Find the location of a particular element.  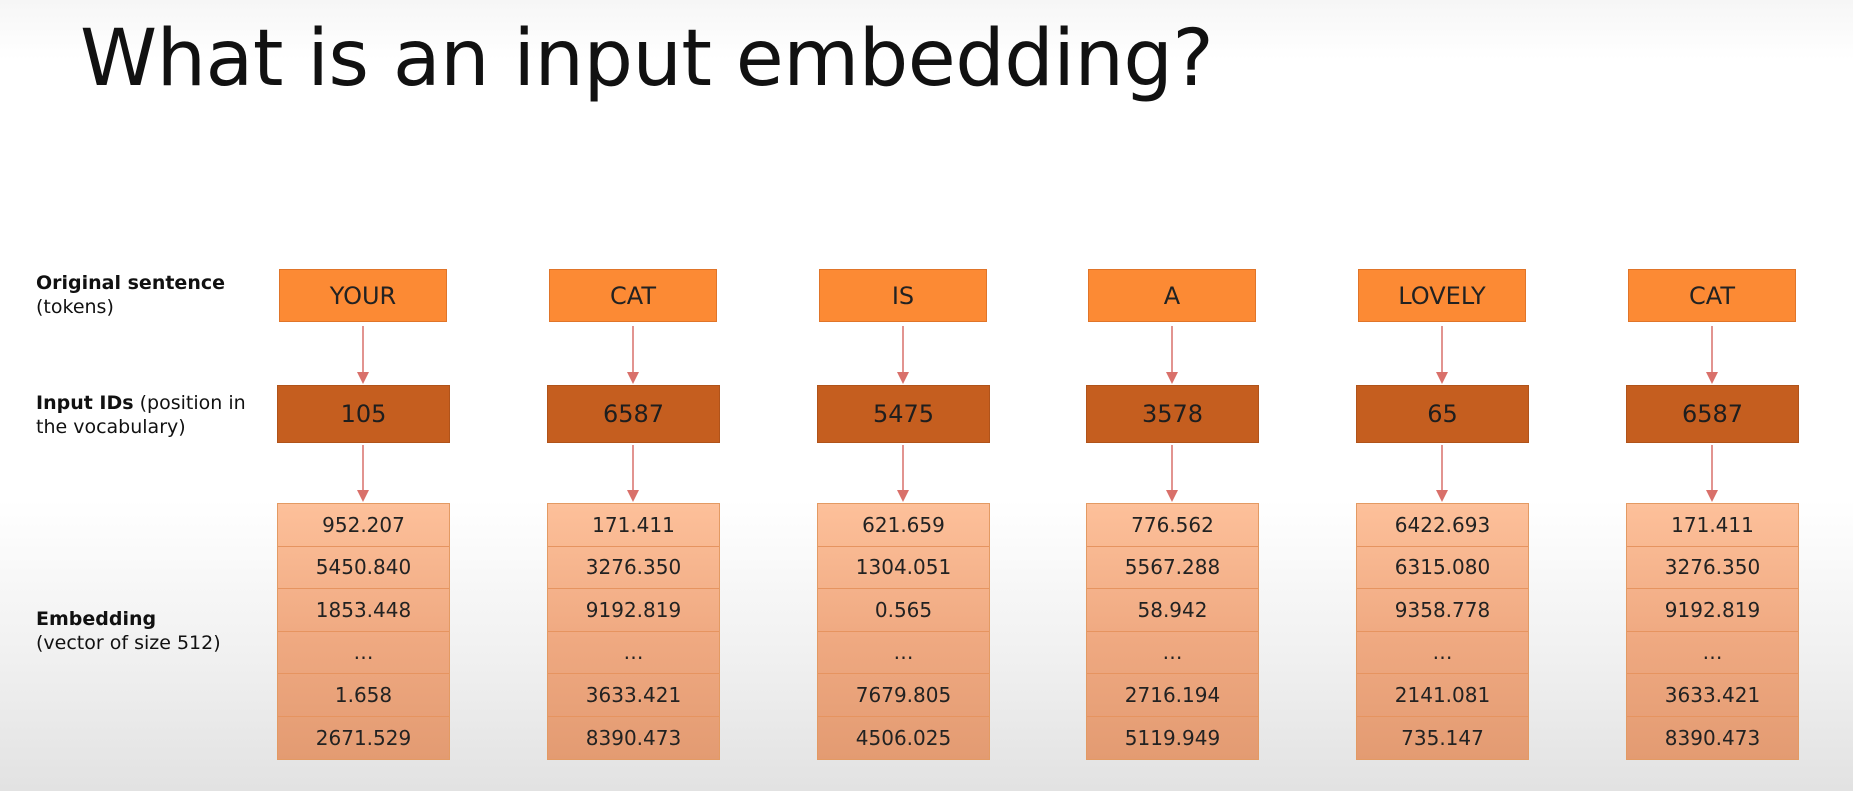

embedding-value: 9358.778 is located at coordinates (1442, 610).